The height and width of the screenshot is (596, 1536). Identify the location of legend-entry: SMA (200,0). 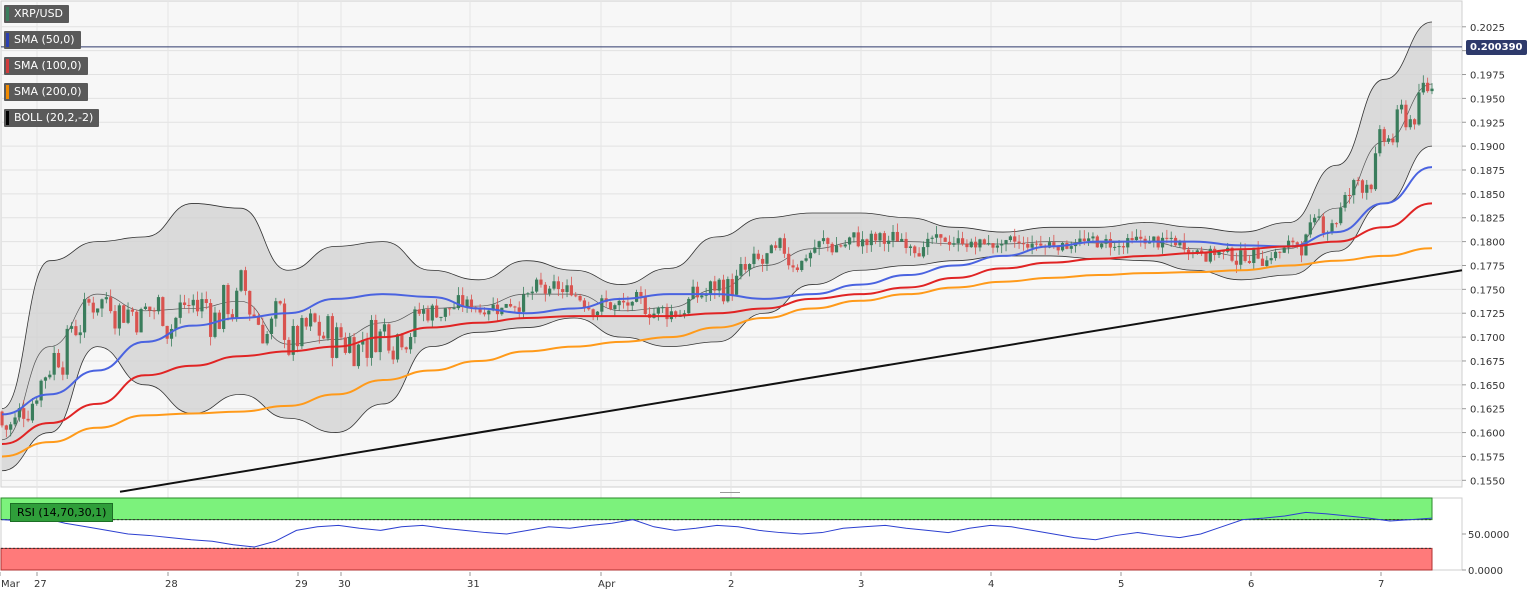
(46, 92).